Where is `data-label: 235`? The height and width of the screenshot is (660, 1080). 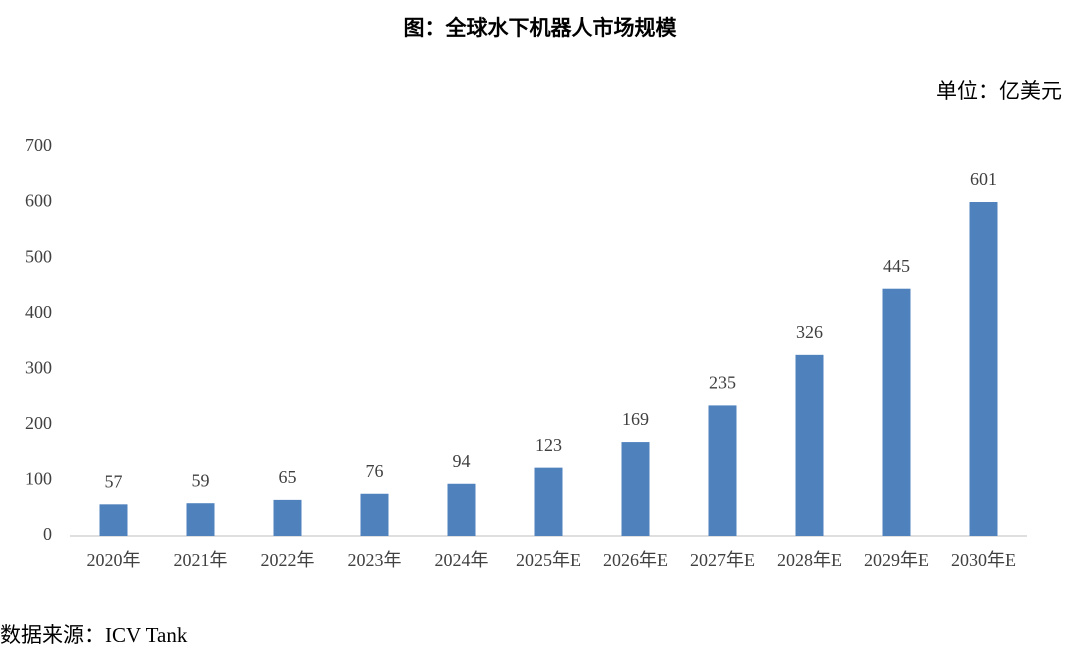 data-label: 235 is located at coordinates (722, 383).